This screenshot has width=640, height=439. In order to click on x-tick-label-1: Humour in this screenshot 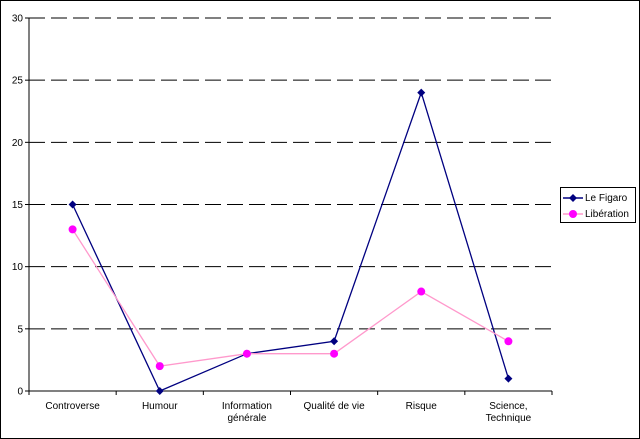, I will do `click(160, 406)`.